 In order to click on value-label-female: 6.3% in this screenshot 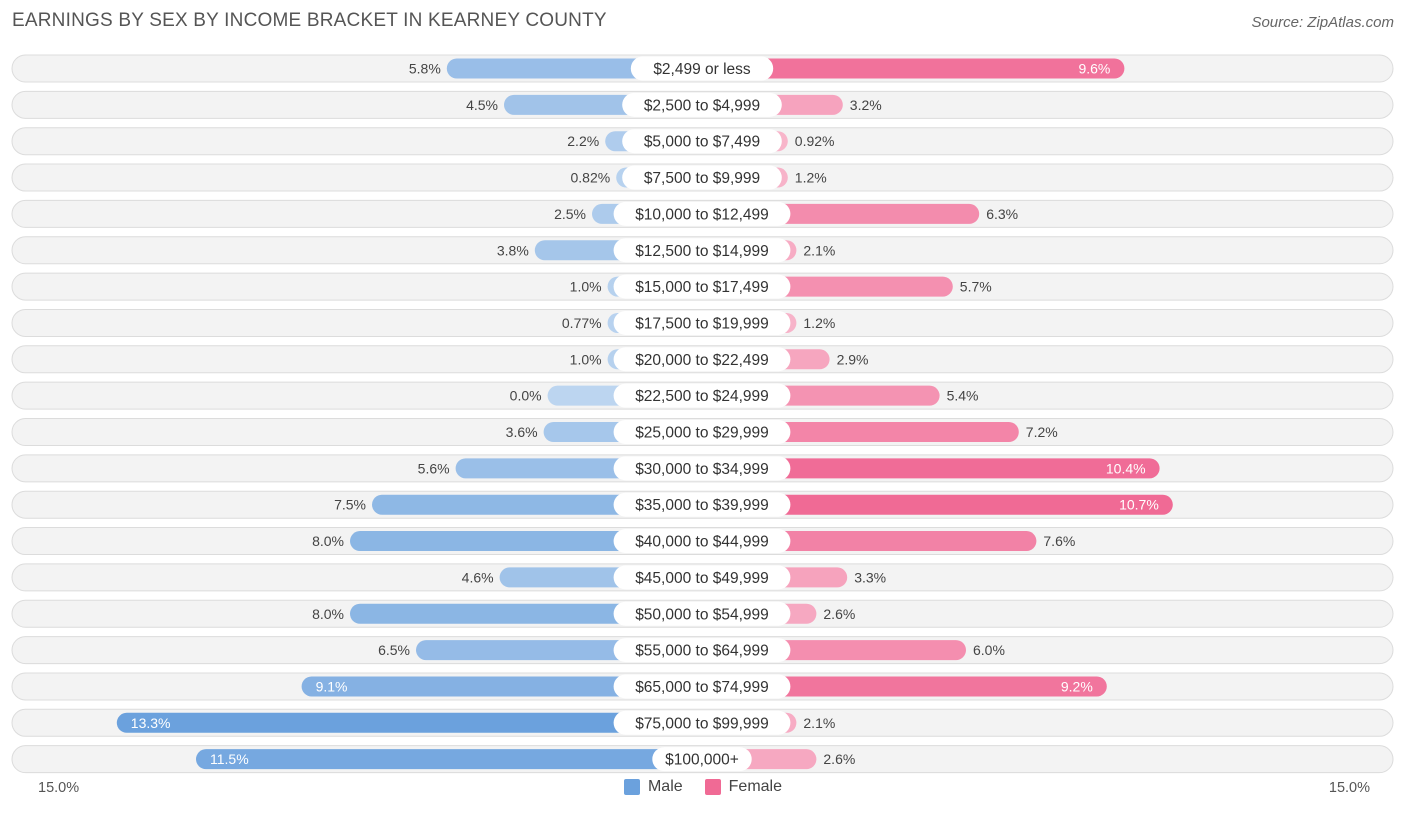, I will do `click(1002, 214)`.